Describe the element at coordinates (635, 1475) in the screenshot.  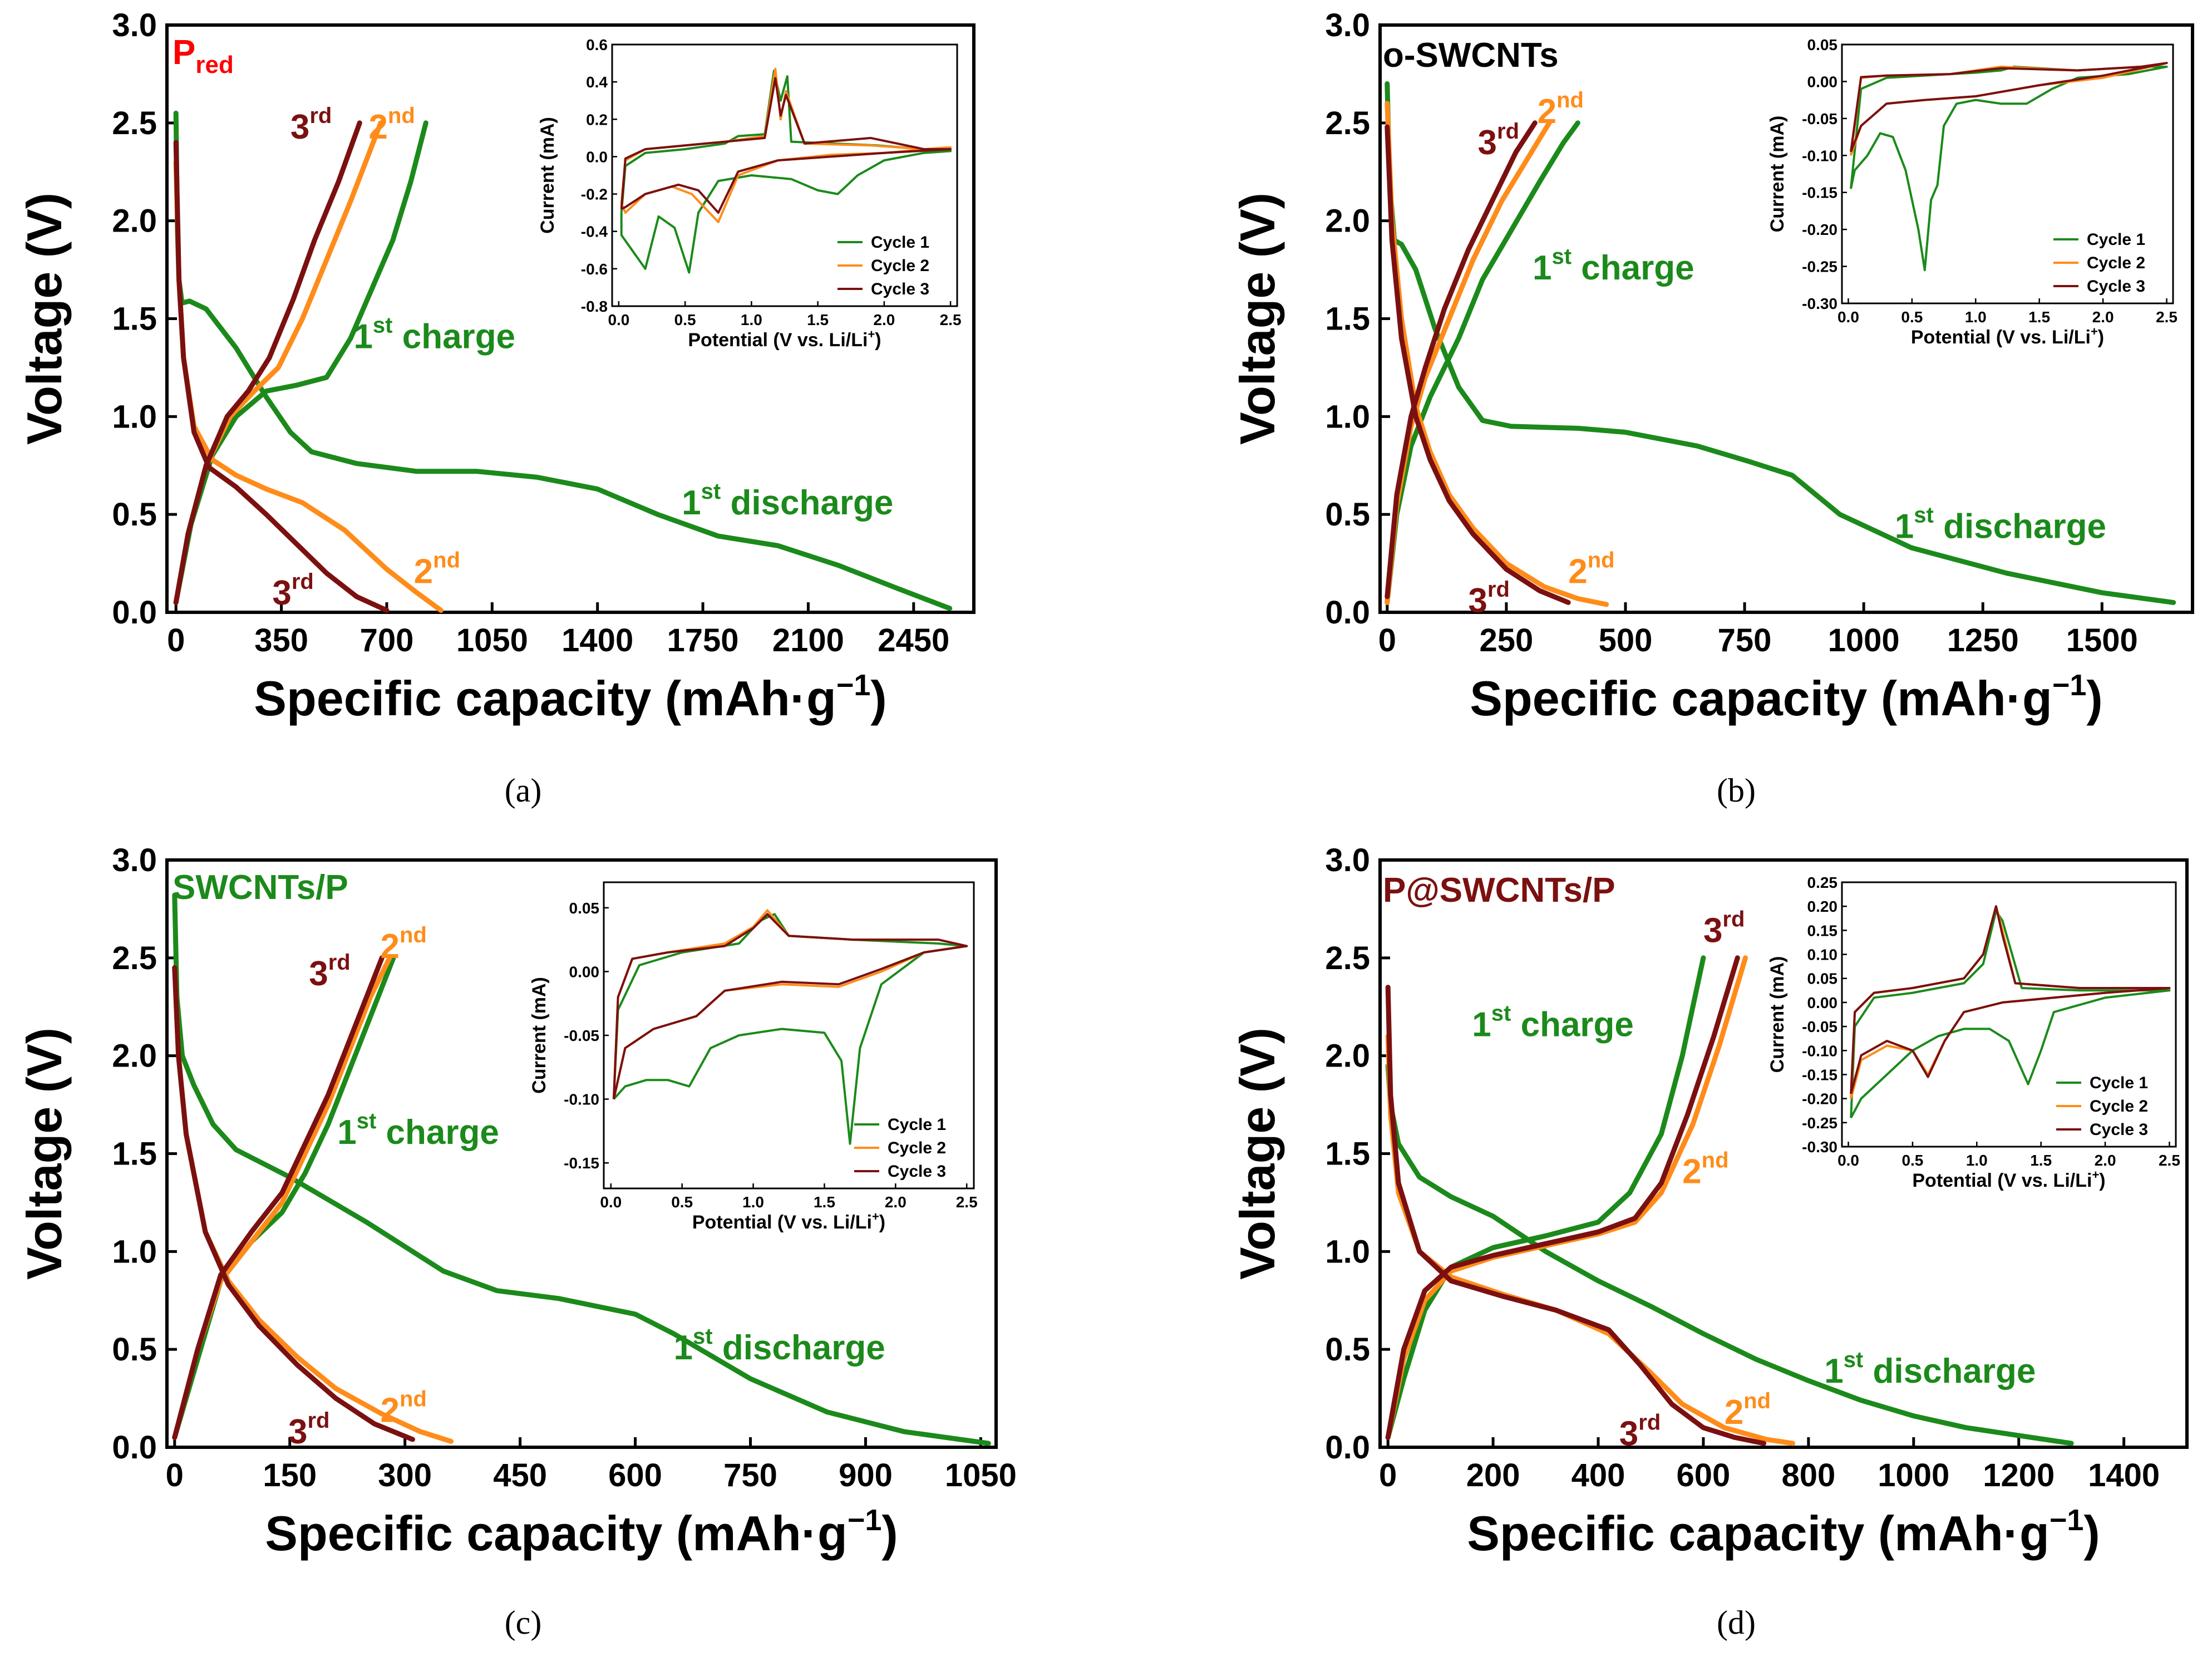
I see `x-tick-label: 600` at that location.